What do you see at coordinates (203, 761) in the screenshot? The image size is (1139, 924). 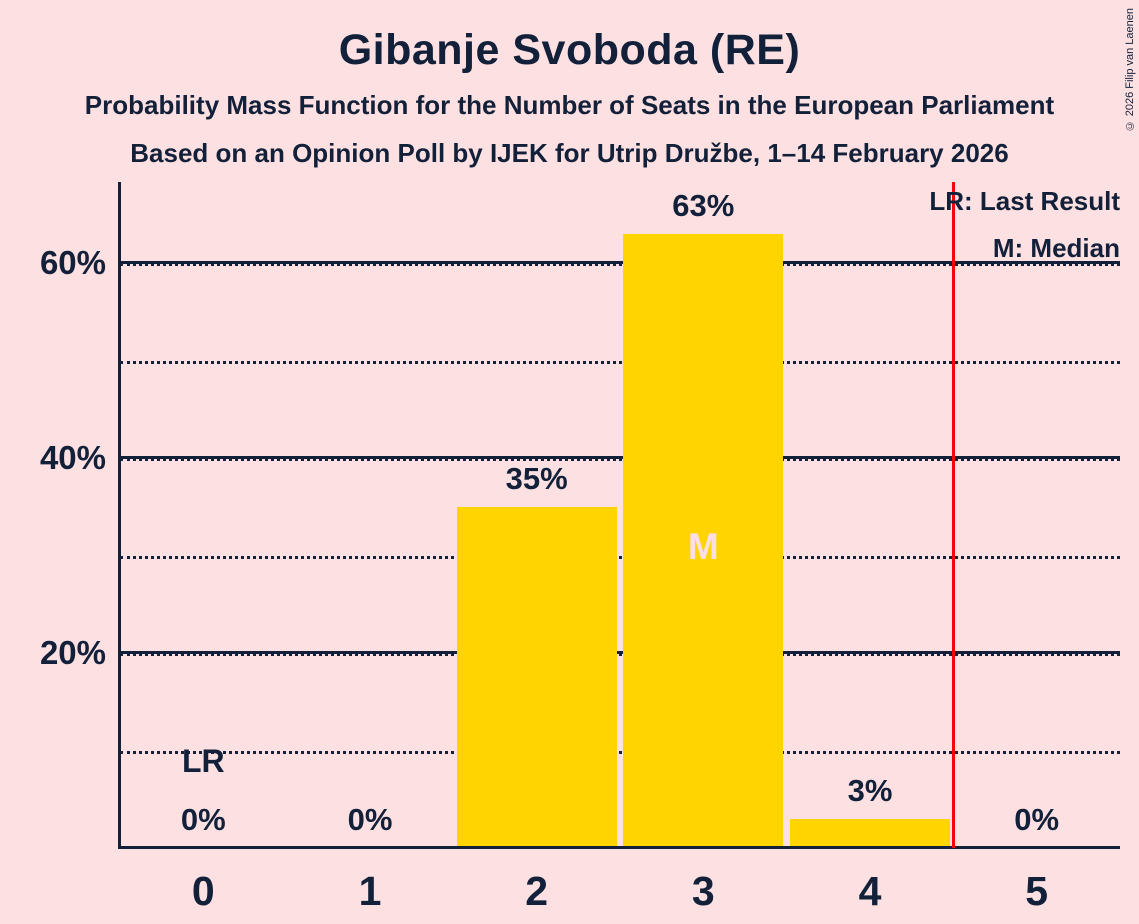 I see `last-result-marker: LR` at bounding box center [203, 761].